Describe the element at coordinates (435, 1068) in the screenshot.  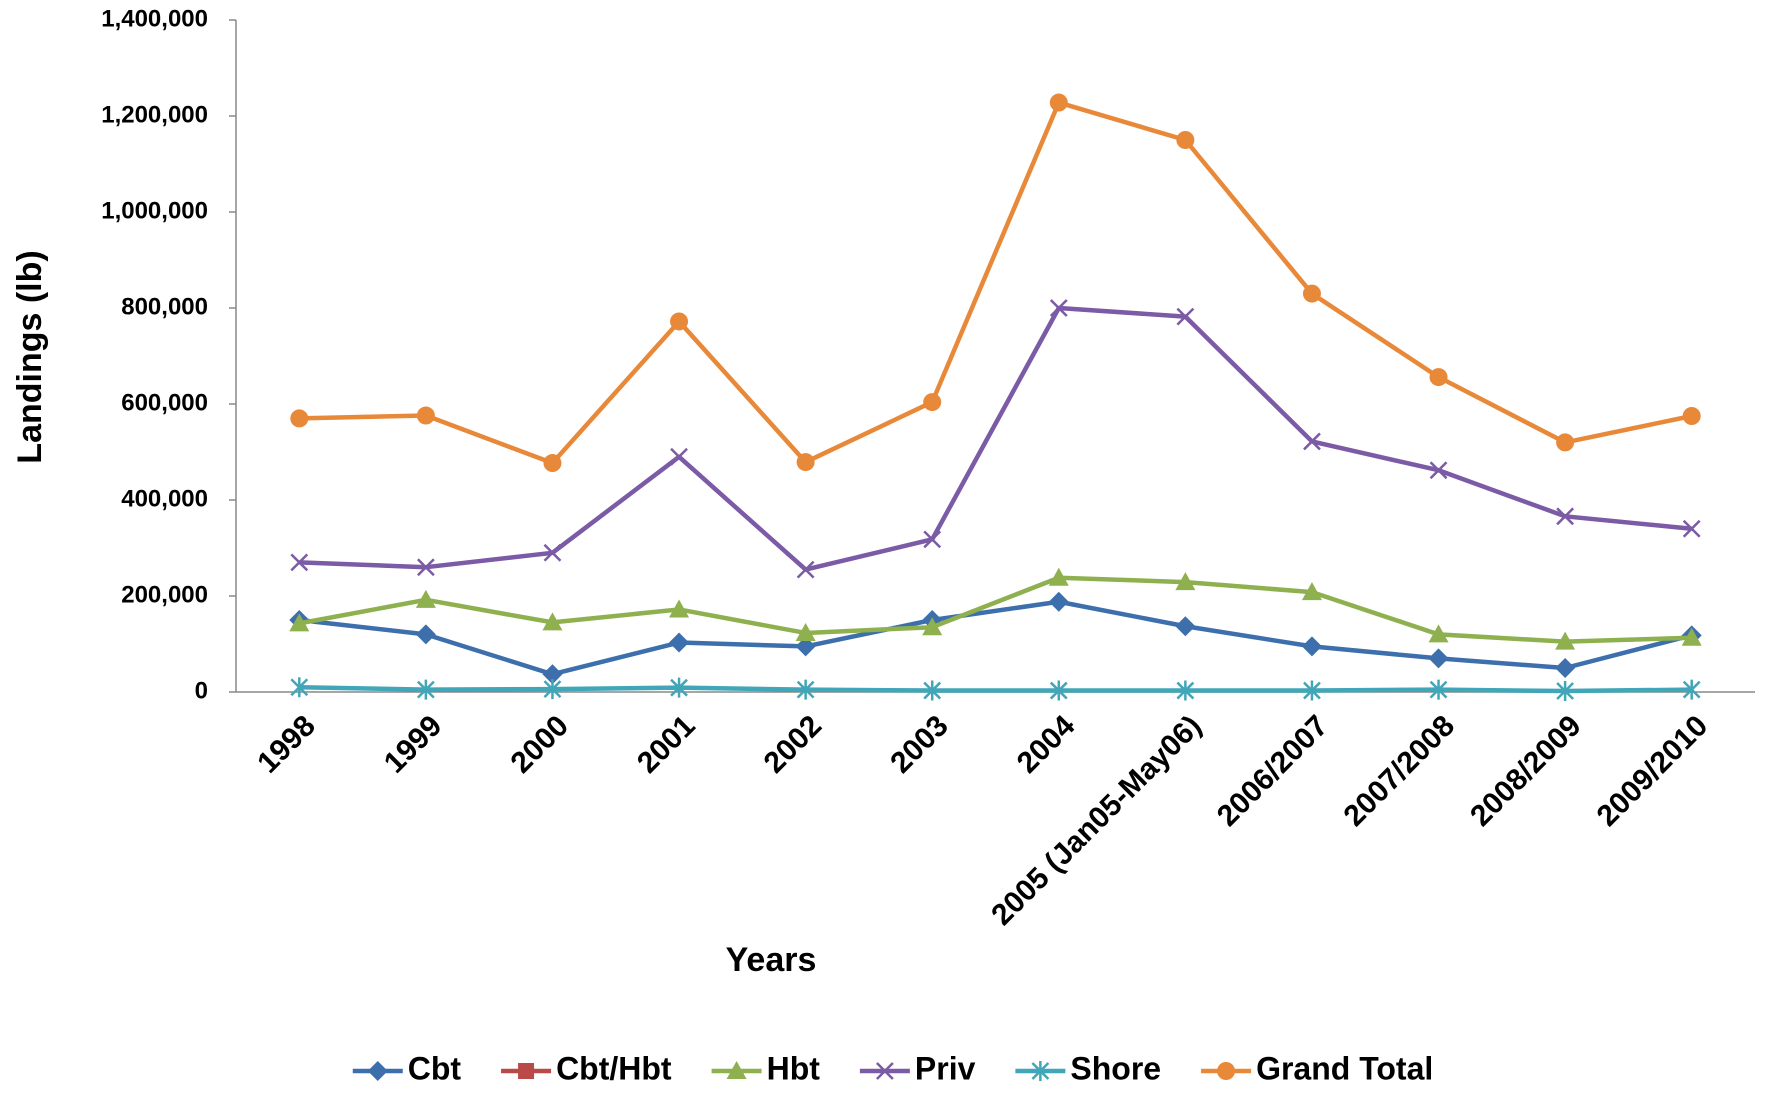
I see `legend-label: Cbt` at that location.